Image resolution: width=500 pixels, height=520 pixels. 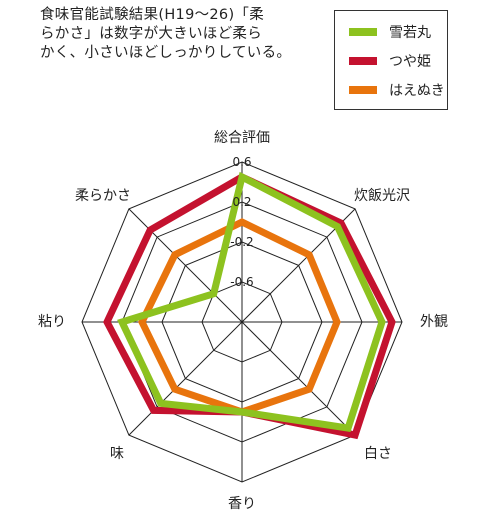 What do you see at coordinates (152, 15) in the screenshot?
I see `note-line-1: 食味官能試験結果(H19～26)「柔` at bounding box center [152, 15].